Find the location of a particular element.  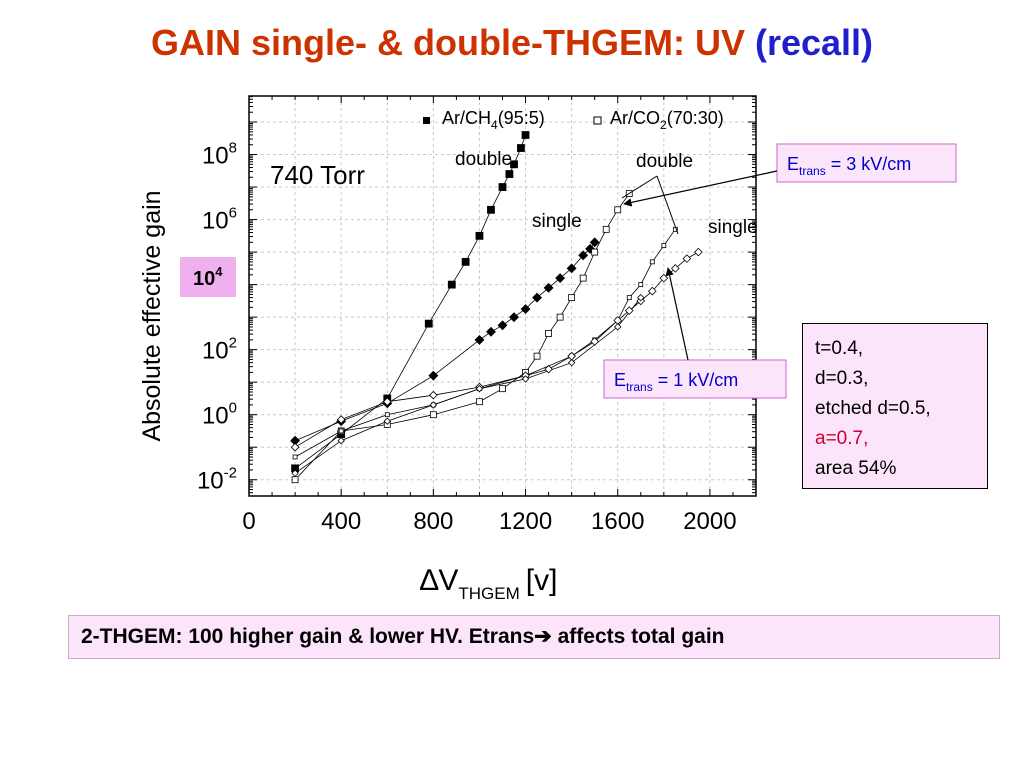

conclusion-end: affects total gain is located at coordinates (641, 636).